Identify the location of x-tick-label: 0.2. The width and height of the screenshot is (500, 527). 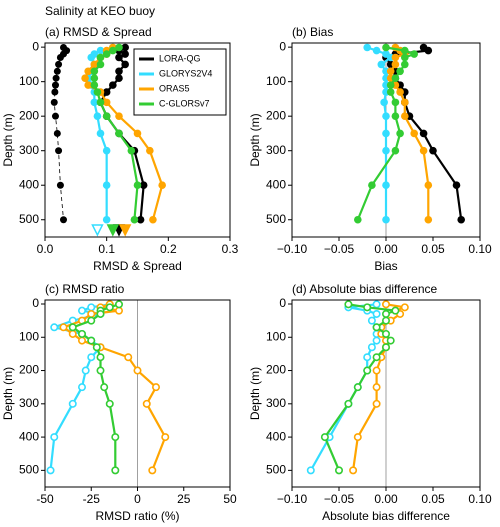
(168, 249).